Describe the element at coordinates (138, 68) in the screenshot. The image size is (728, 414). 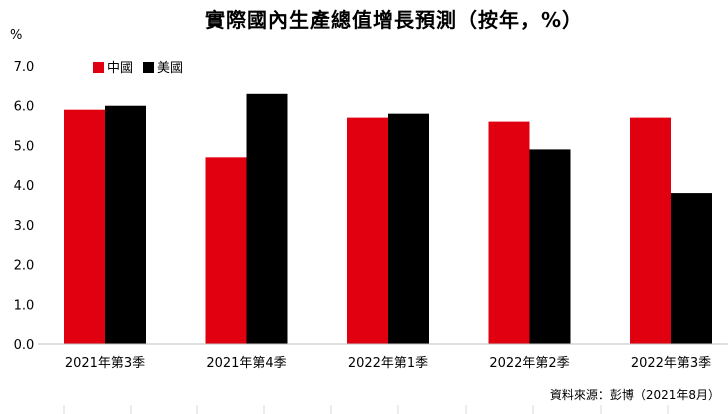
I see `legend: 中國 美國` at that location.